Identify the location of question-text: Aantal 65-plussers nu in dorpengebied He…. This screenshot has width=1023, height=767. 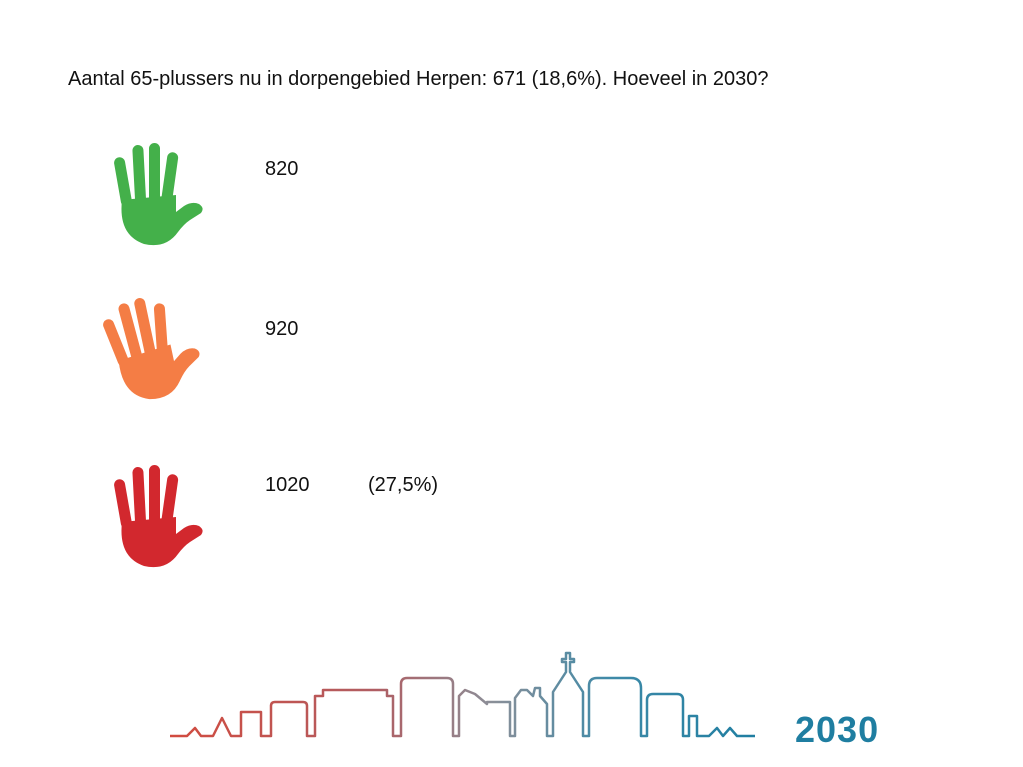
(418, 79).